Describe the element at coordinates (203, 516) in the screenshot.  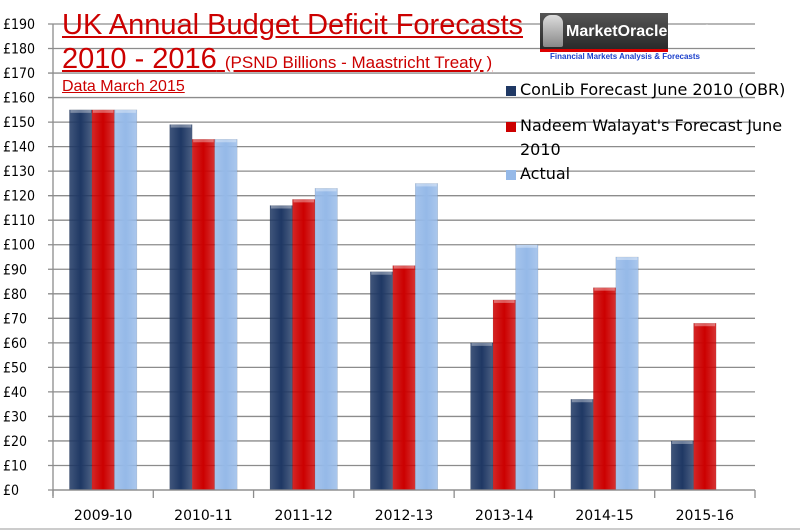
I see `x-tick-label: 2010-11` at that location.